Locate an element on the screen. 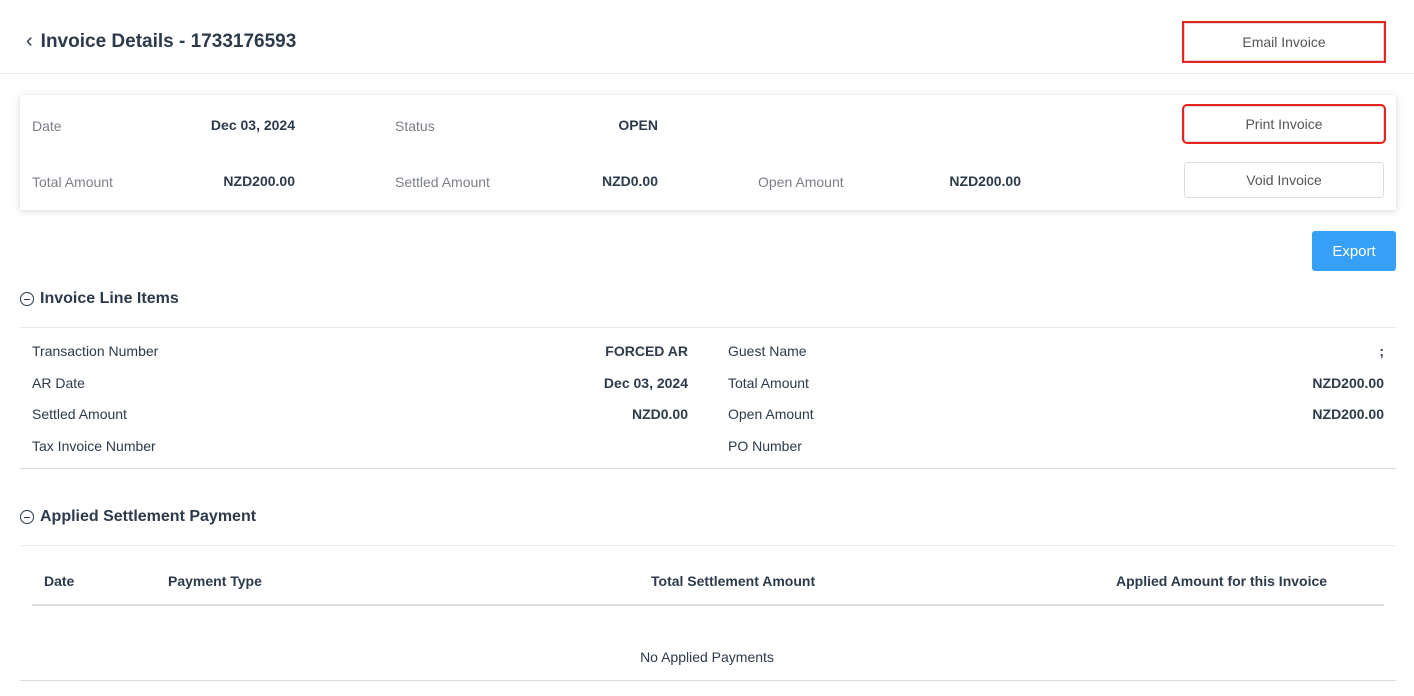  applied-settlement-header: Applied Settlement Payment is located at coordinates (138, 517).